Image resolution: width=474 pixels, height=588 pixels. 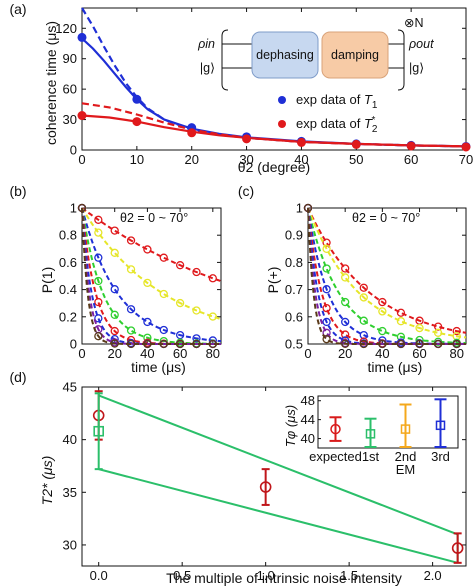 I want to click on panel-d-label: (d), so click(x=17, y=377).